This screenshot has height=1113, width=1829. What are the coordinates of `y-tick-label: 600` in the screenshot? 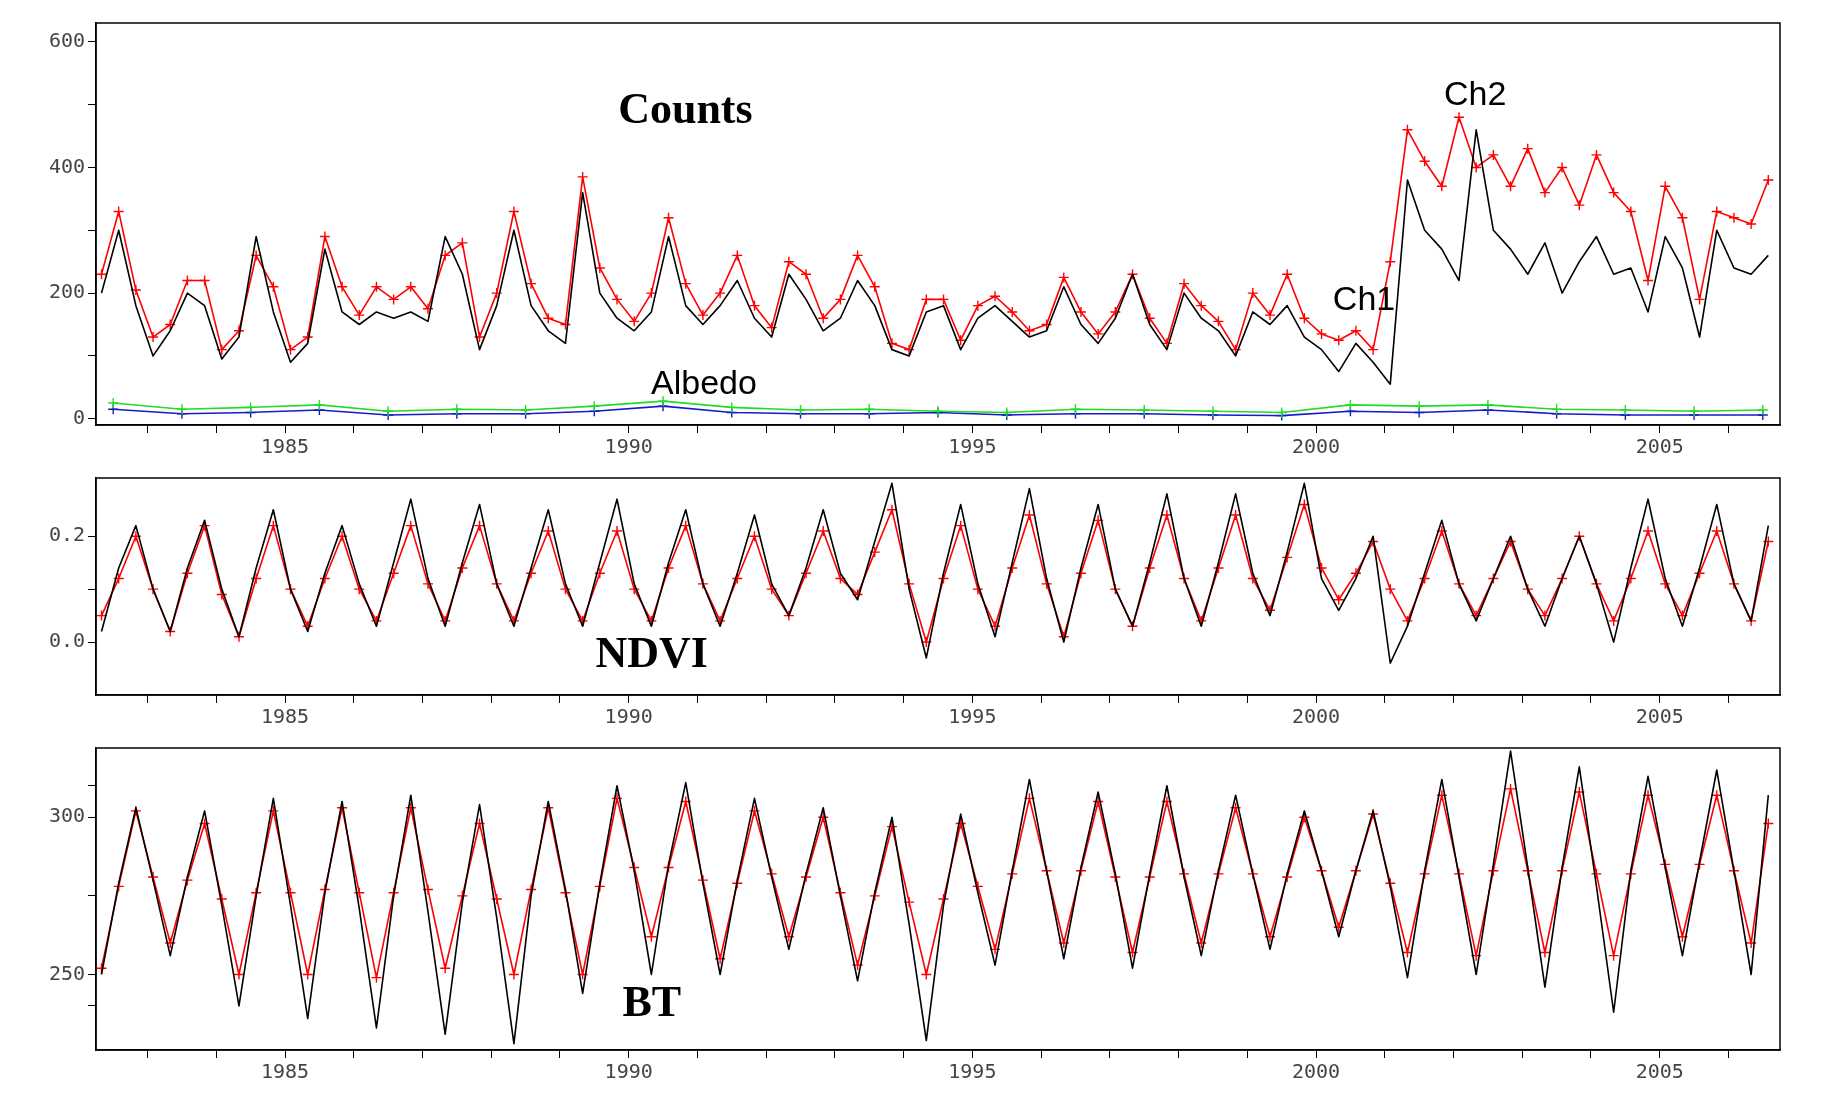 It's located at (66, 40).